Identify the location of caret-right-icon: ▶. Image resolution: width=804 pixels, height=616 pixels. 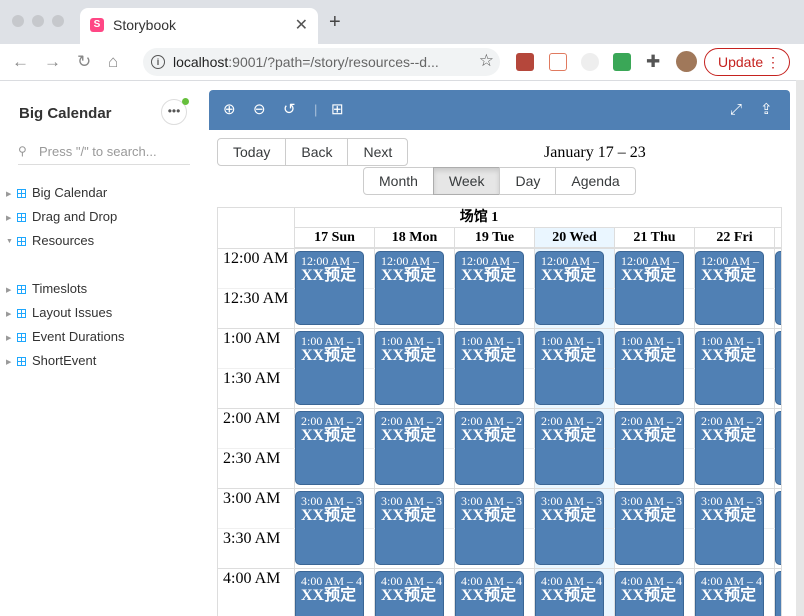
(9, 194).